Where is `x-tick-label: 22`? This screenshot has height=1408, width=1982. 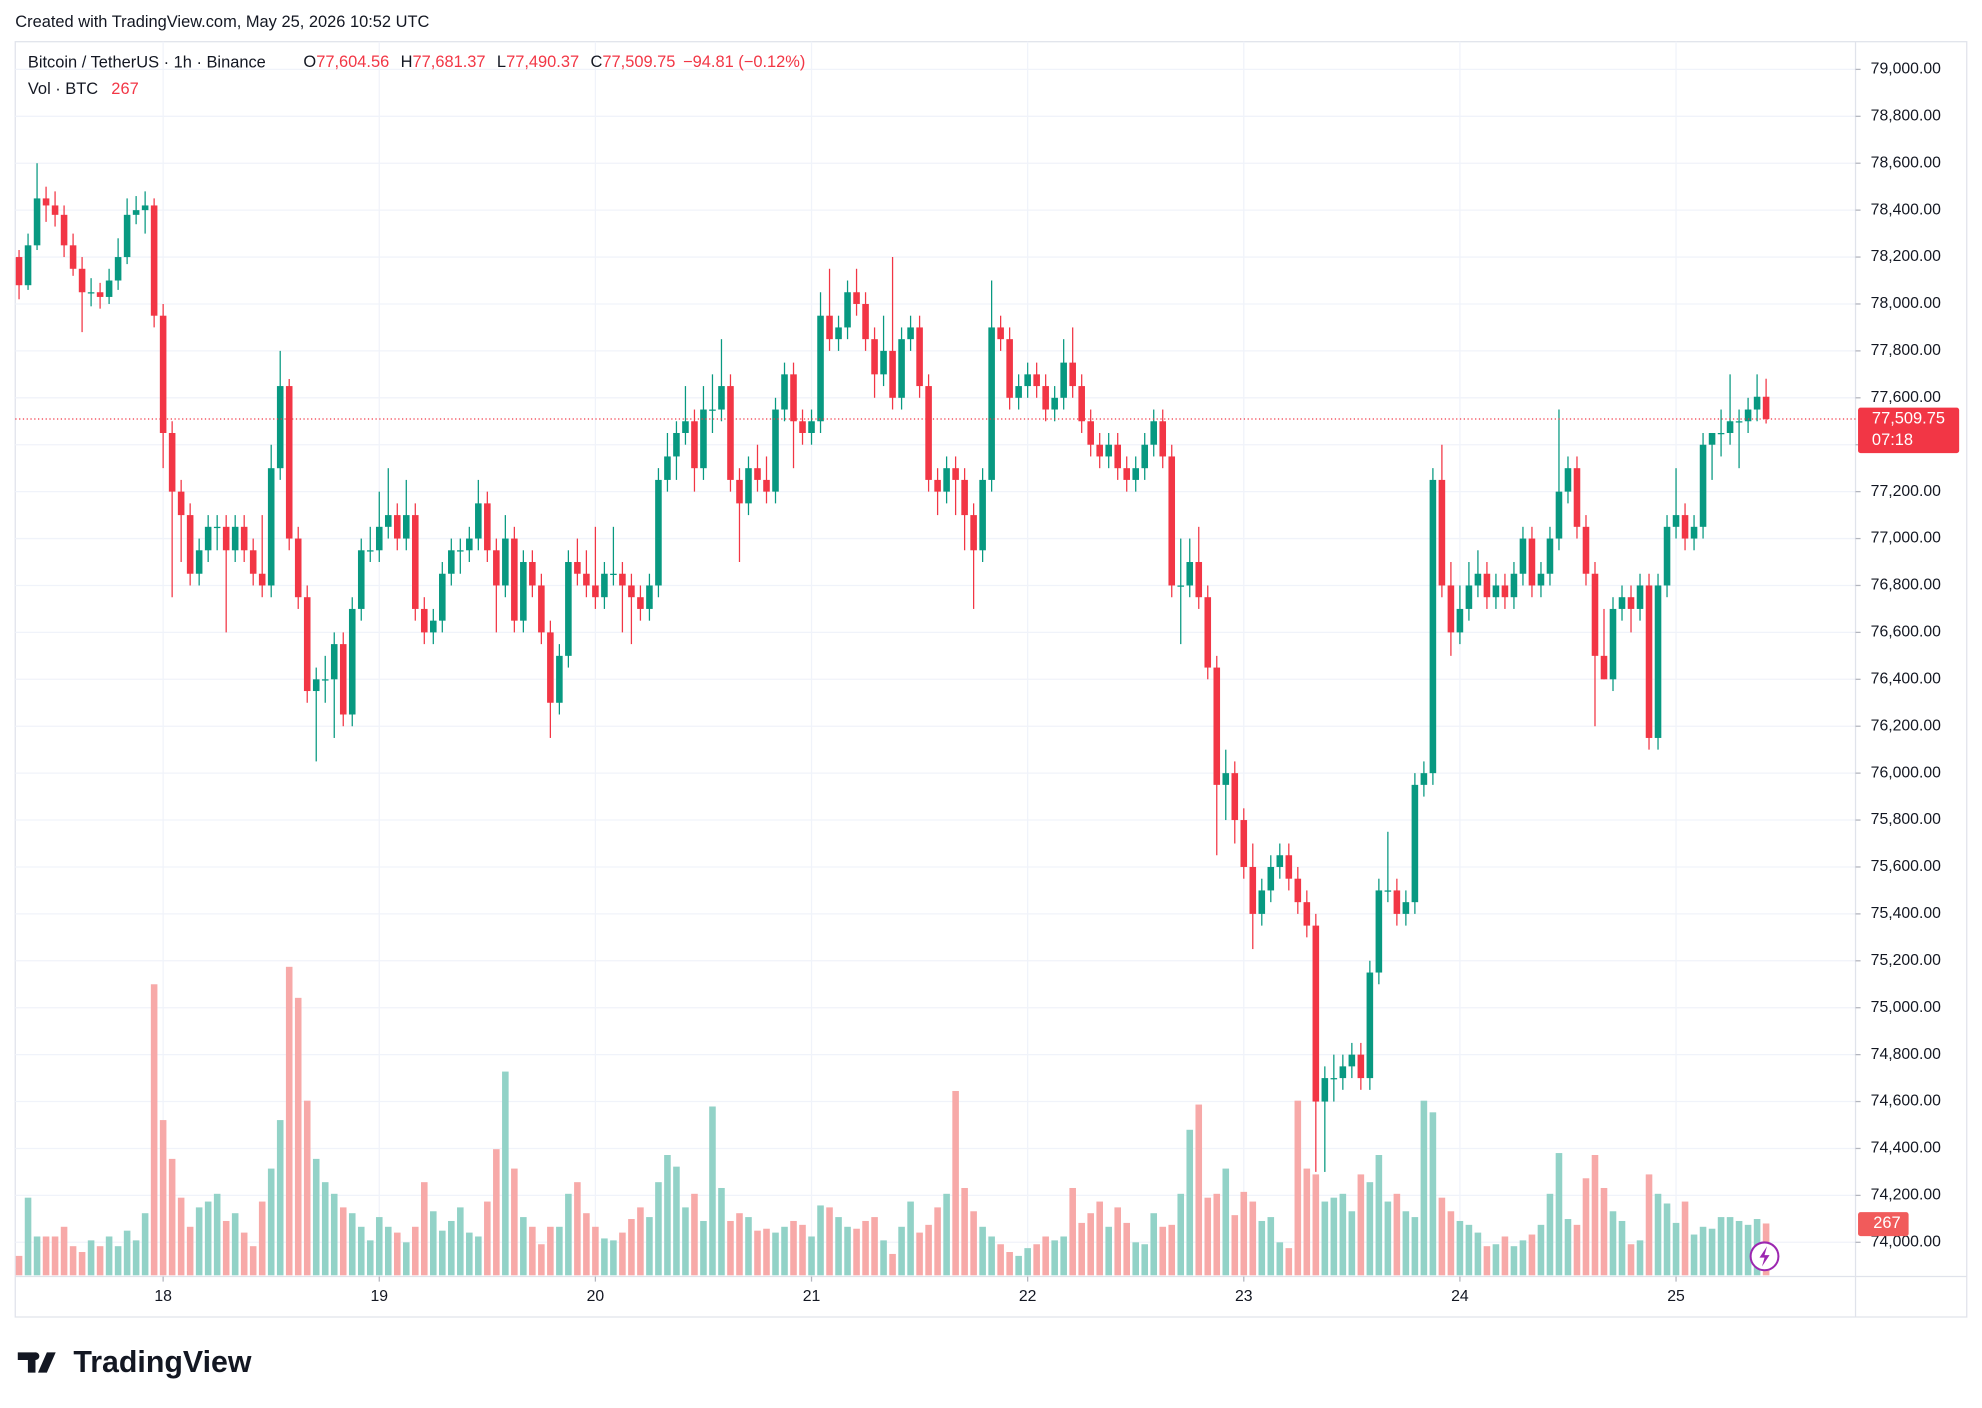
x-tick-label: 22 is located at coordinates (1028, 1296).